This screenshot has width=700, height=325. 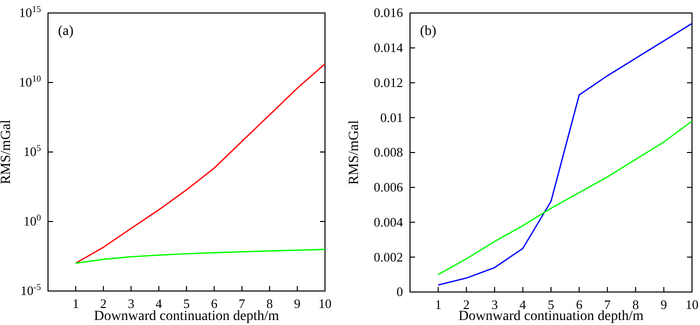 What do you see at coordinates (159, 304) in the screenshot?
I see `x-tick-label: 4` at bounding box center [159, 304].